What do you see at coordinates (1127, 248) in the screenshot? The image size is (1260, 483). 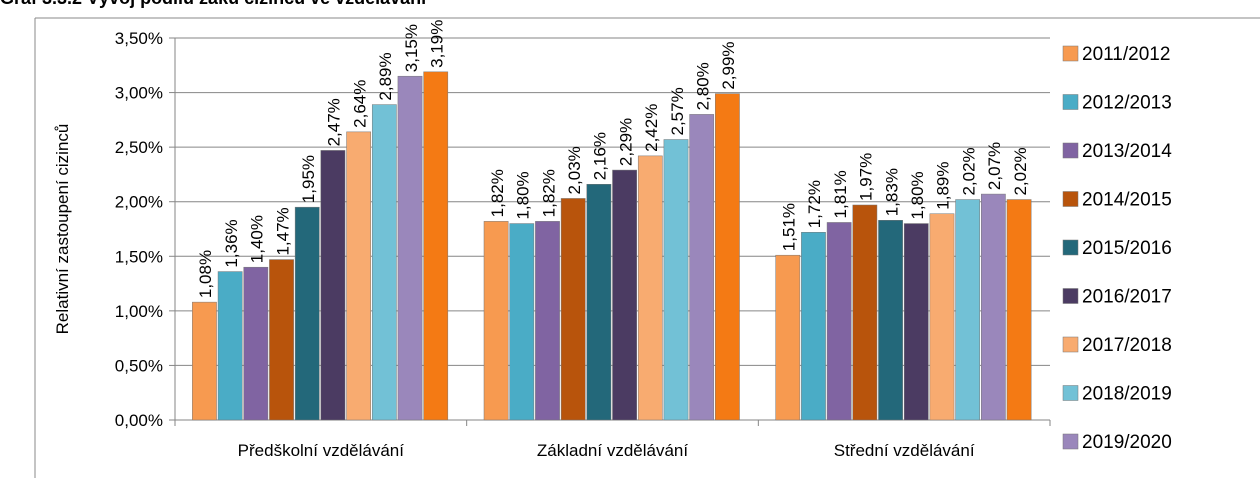 I see `legend-label: 2015/2016` at bounding box center [1127, 248].